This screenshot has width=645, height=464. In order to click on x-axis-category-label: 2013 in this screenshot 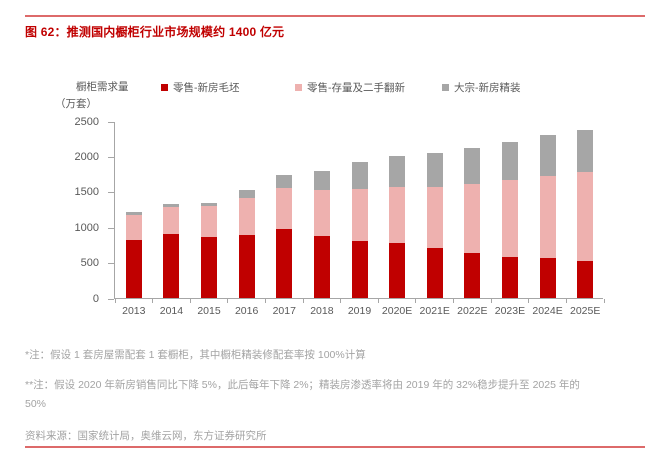, I will do `click(134, 311)`.